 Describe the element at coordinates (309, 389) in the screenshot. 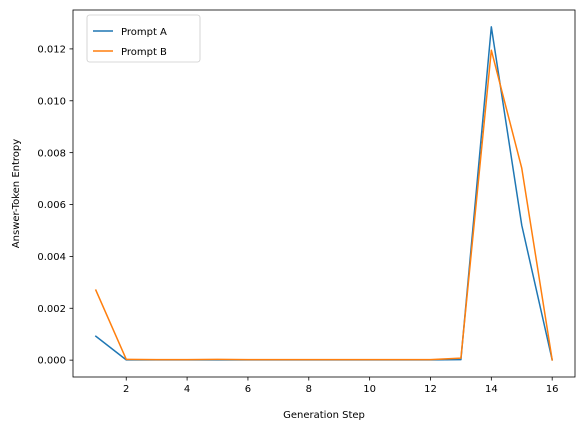

I see `x-tick-label: 8` at that location.